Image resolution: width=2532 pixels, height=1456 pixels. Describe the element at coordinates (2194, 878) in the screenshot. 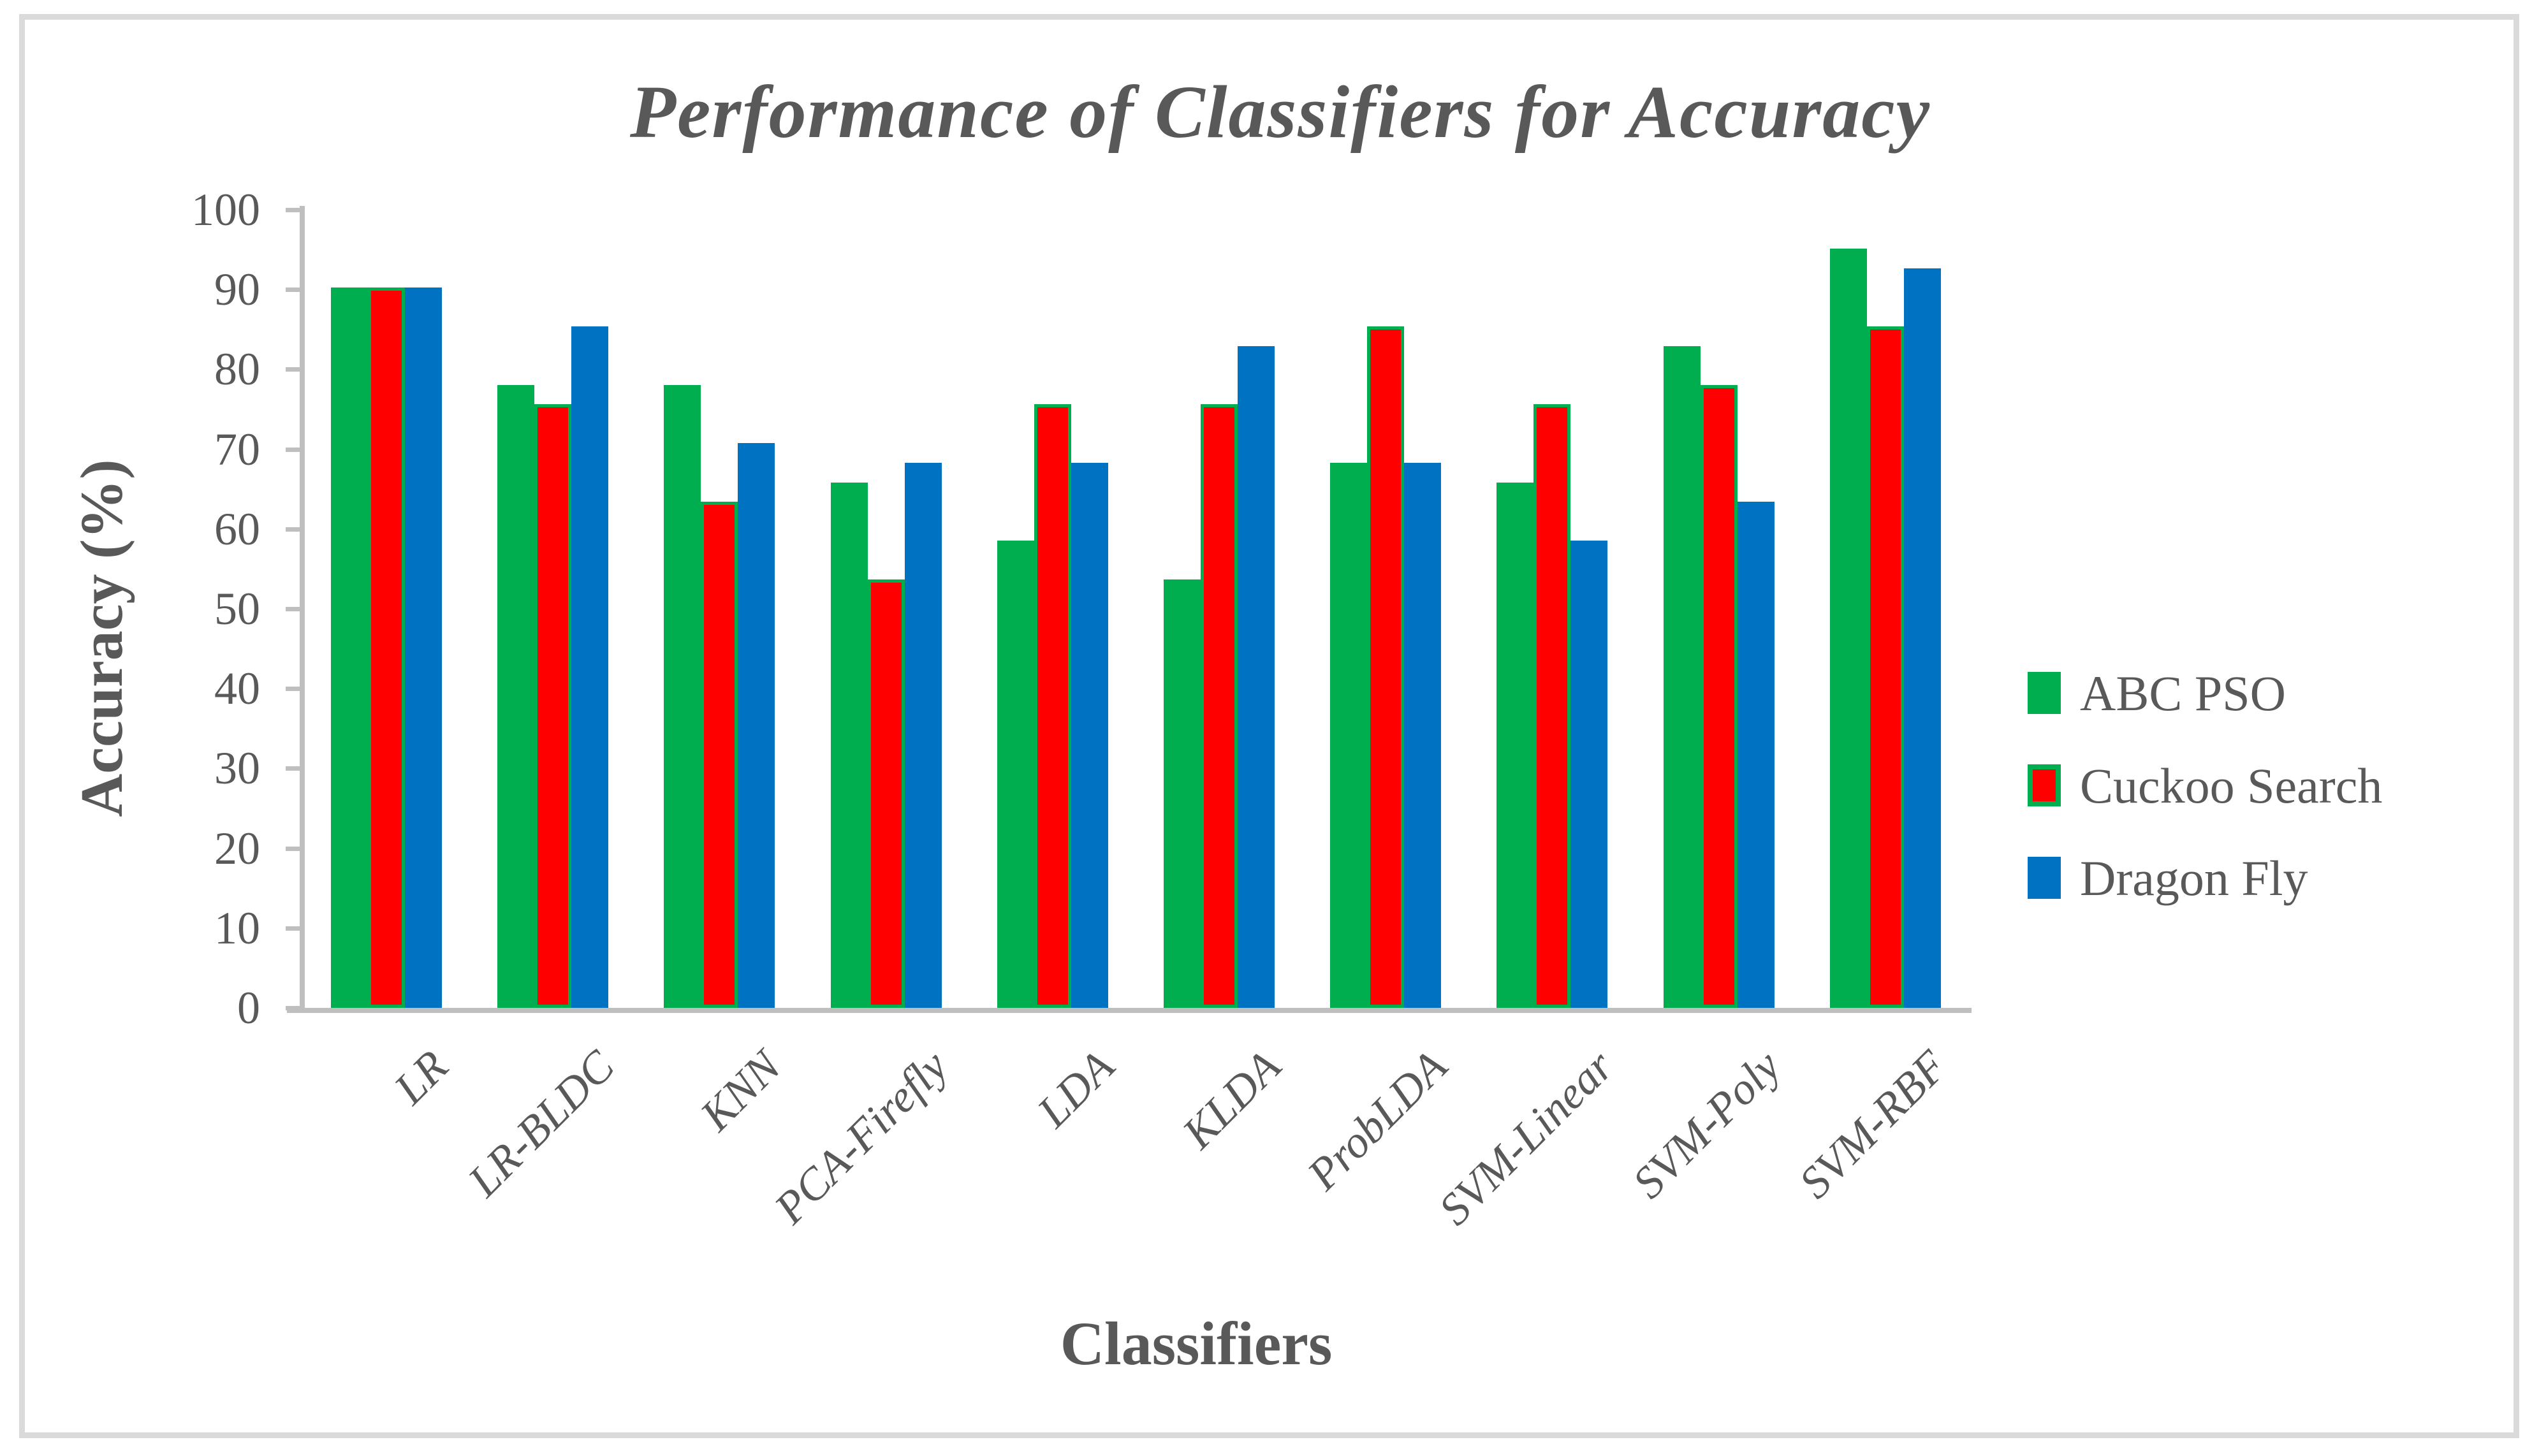

I see `legend-label-dragon-fly: Dragon Fly` at that location.